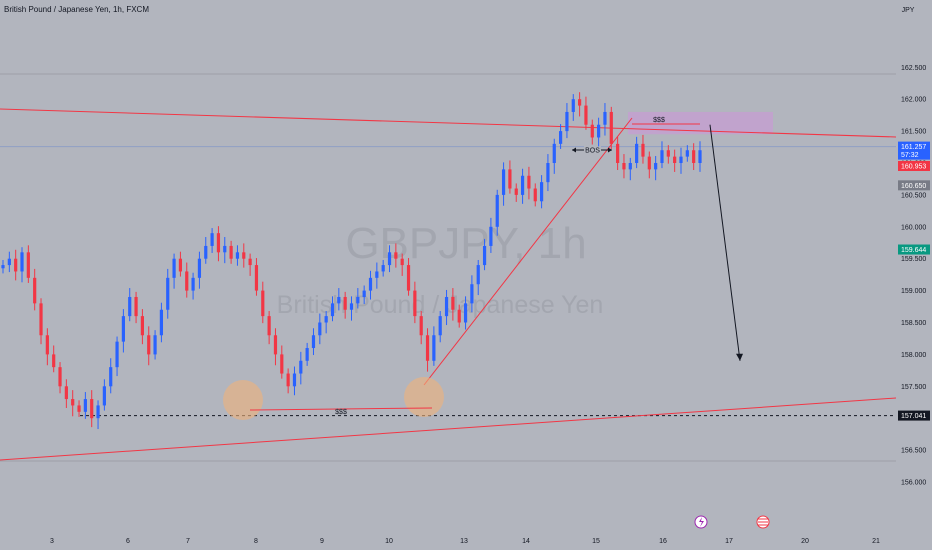 This screenshot has width=932, height=550. I want to click on supply-zone, so click(700, 123).